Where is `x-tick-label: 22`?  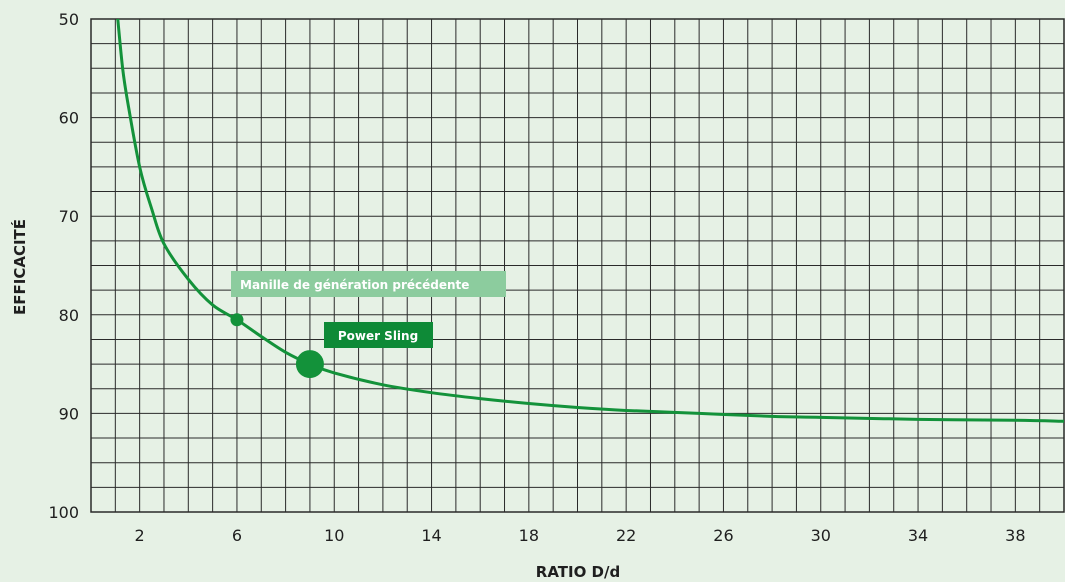 x-tick-label: 22 is located at coordinates (626, 535).